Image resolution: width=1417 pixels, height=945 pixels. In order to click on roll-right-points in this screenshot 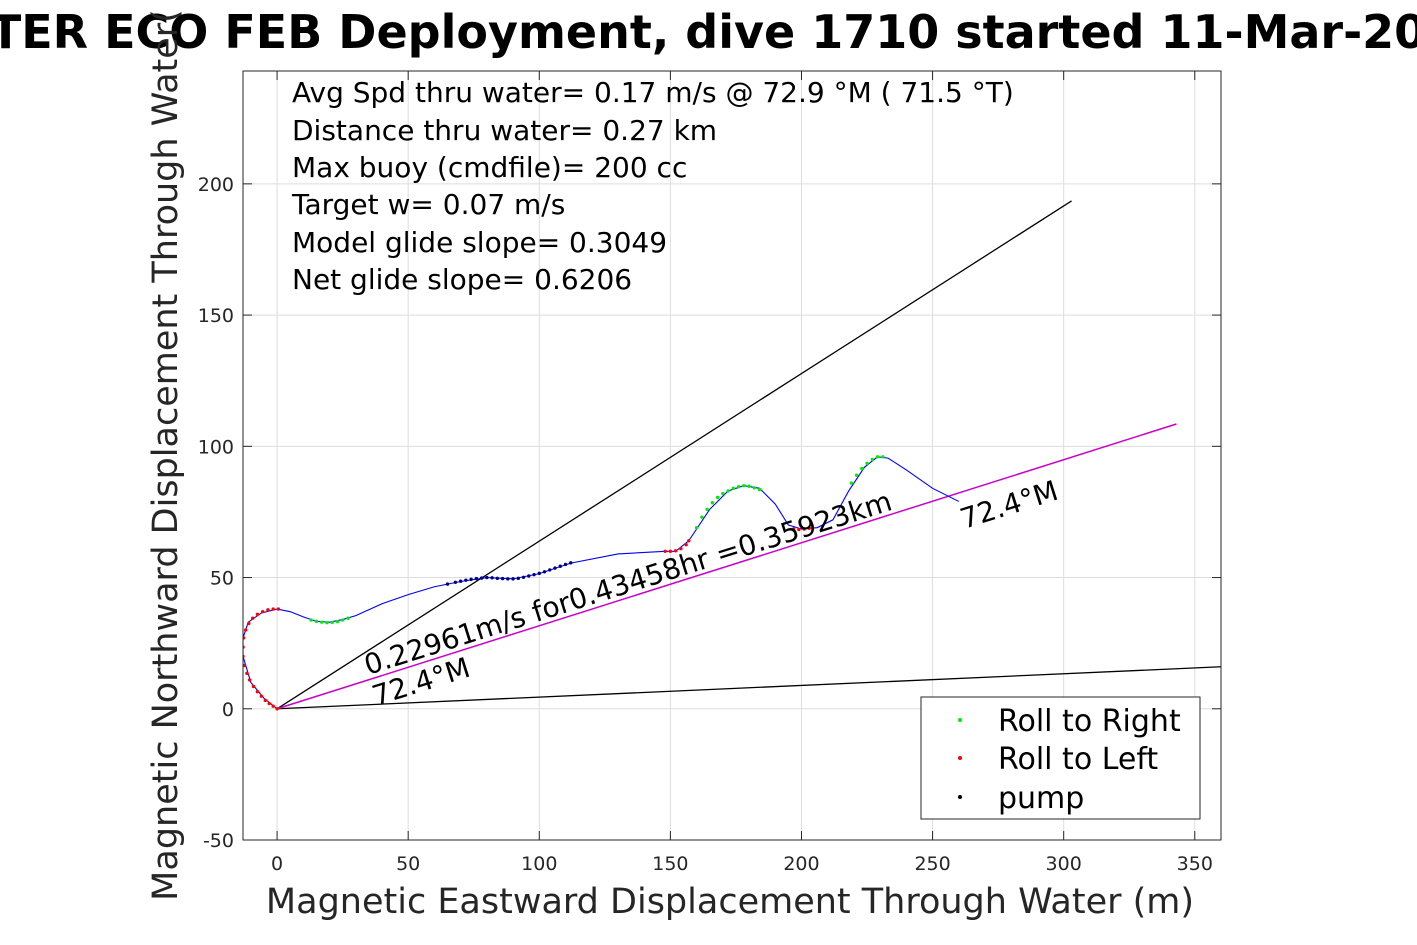, I will do `click(597, 540)`.